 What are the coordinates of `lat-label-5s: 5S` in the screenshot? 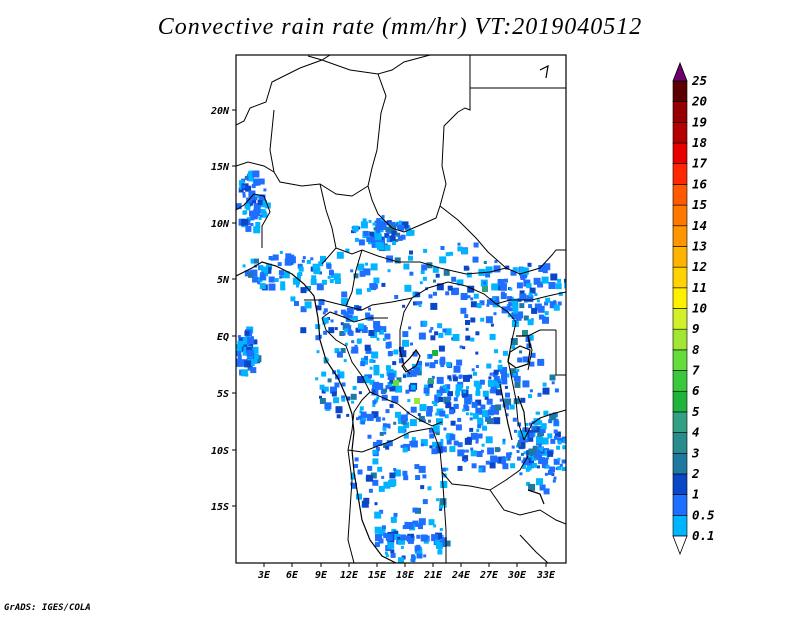 It's located at (223, 394).